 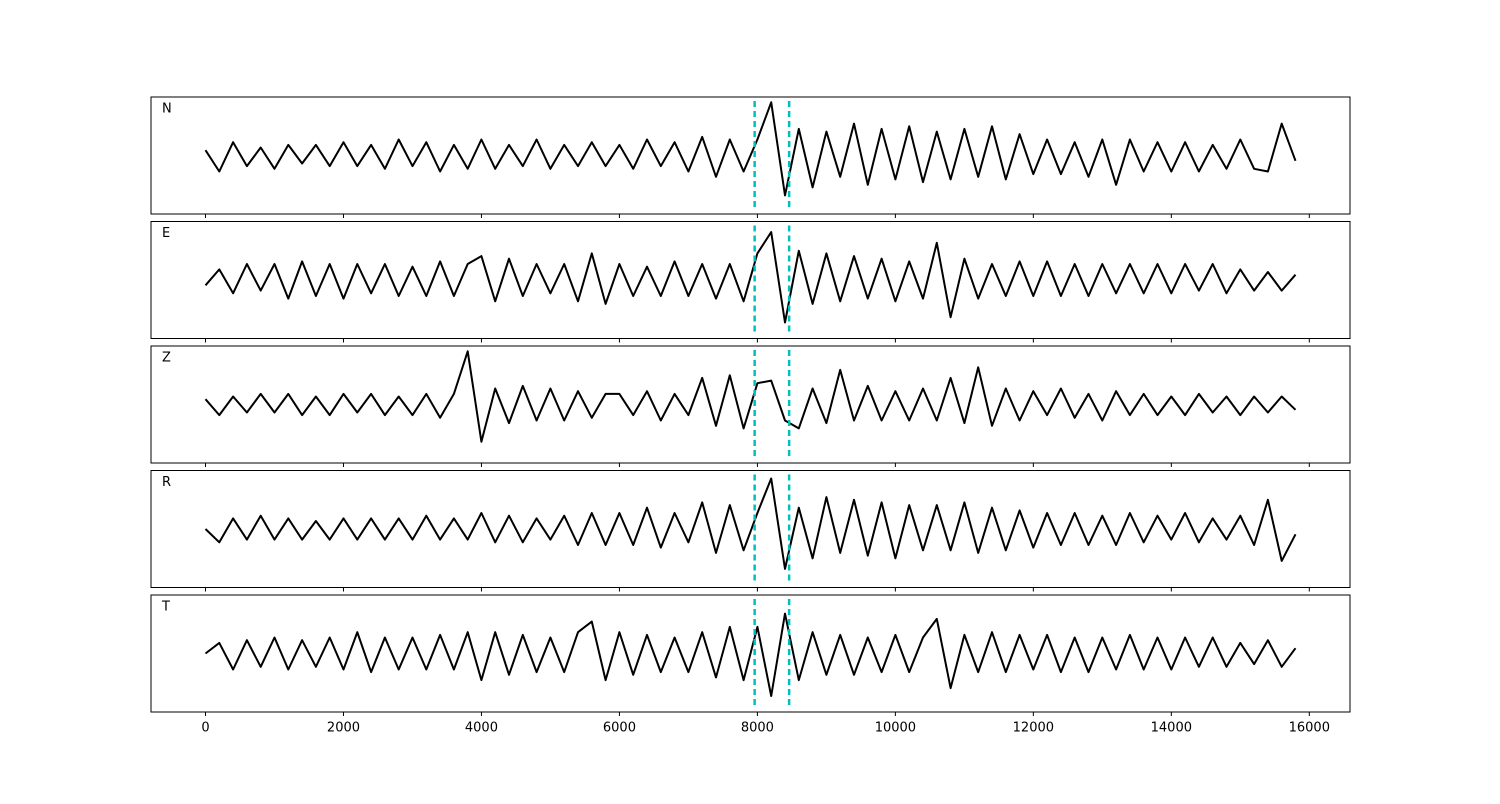 I want to click on panel-label: N, so click(x=167, y=109).